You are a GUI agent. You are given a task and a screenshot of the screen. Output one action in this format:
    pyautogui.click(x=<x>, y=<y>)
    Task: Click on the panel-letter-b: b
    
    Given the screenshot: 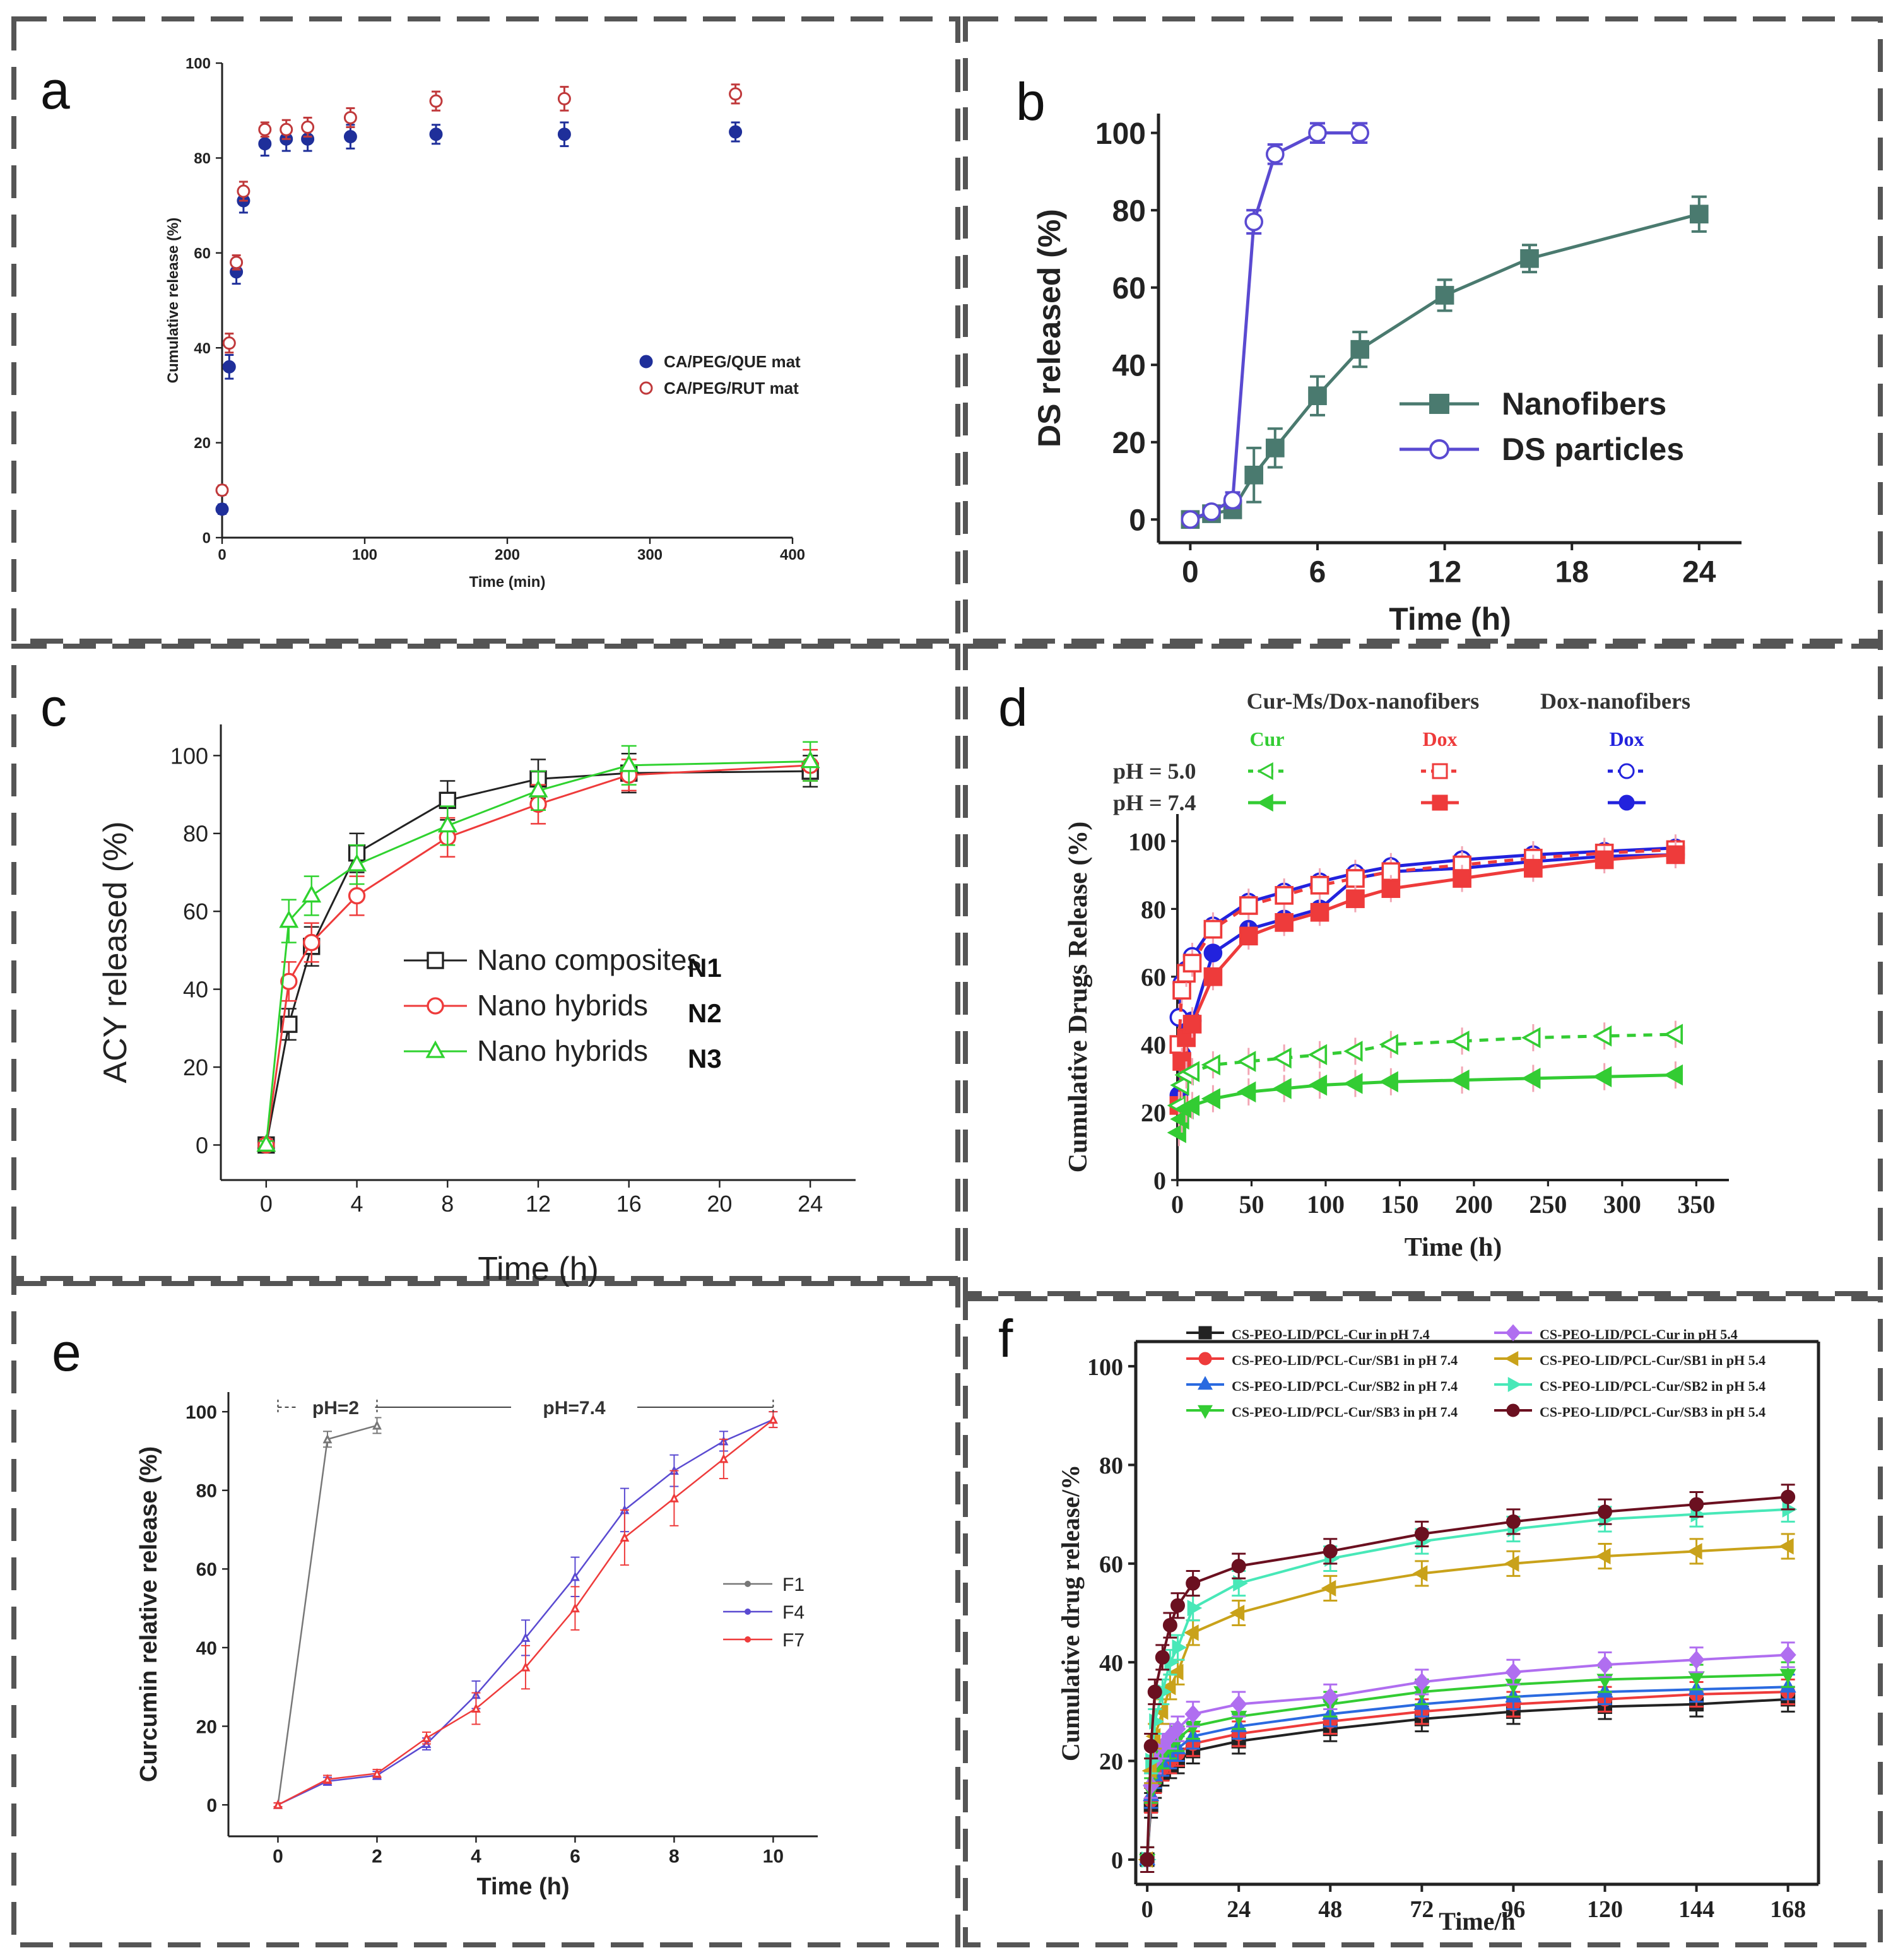 What is the action you would take?
    pyautogui.click(x=1031, y=101)
    